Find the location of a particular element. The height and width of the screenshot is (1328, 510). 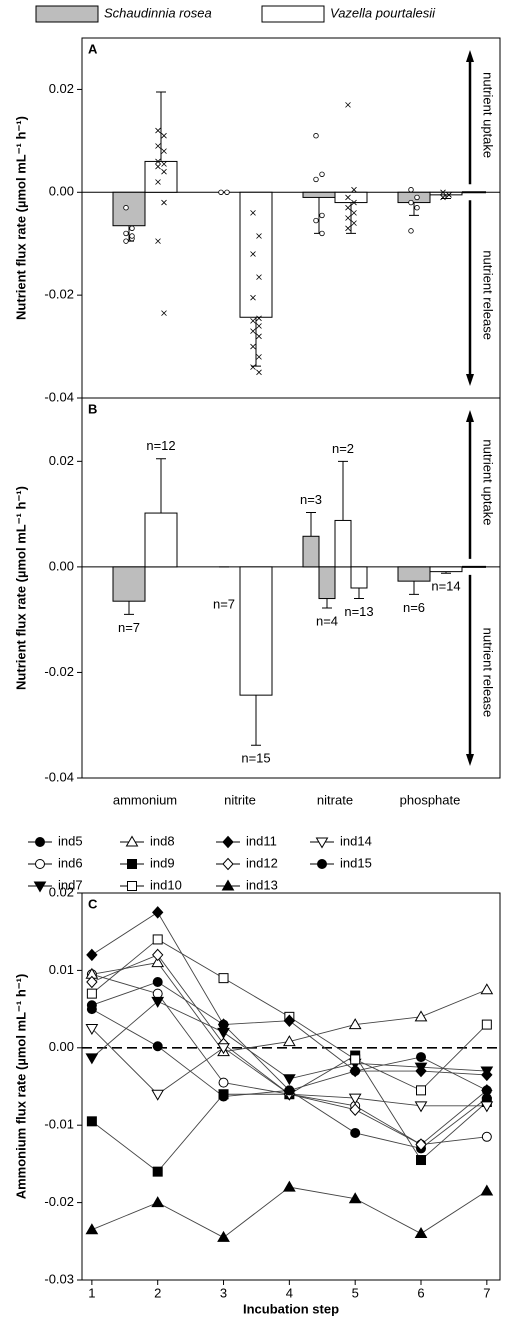

legend-label: ind9 is located at coordinates (162, 862).